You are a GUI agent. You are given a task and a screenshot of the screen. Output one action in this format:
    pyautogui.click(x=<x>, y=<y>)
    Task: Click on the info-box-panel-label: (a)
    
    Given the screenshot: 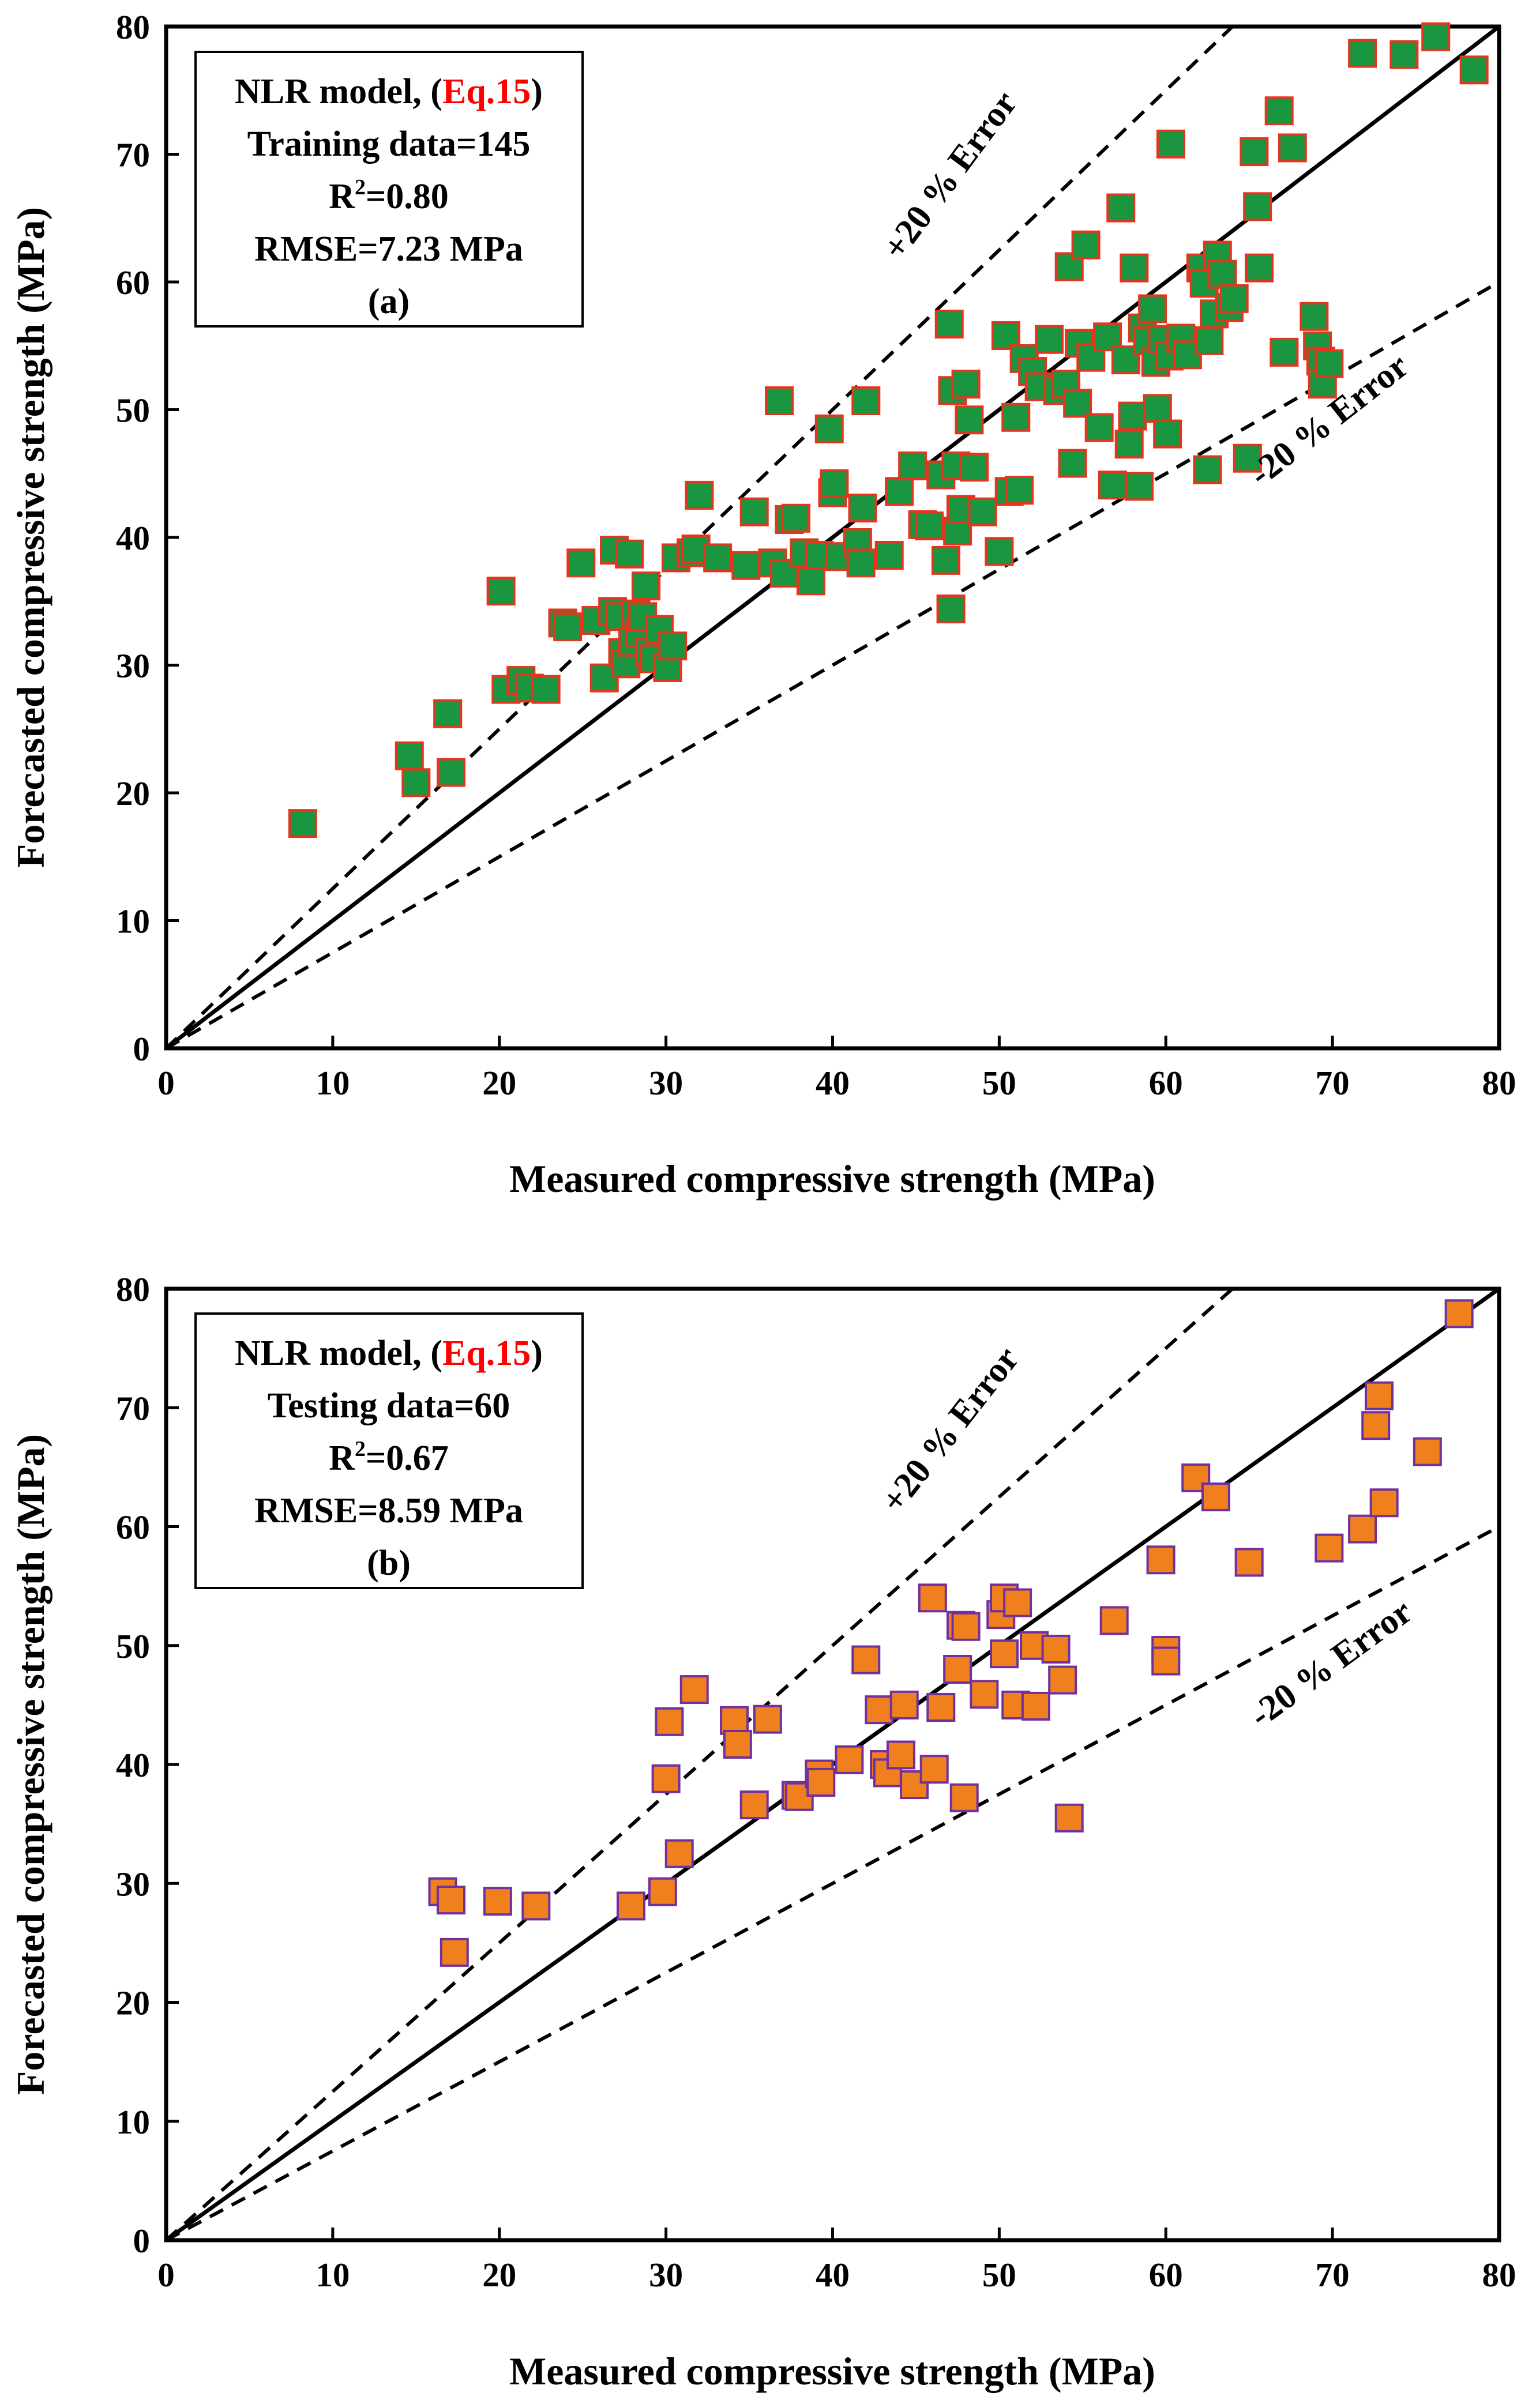 What is the action you would take?
    pyautogui.click(x=389, y=301)
    